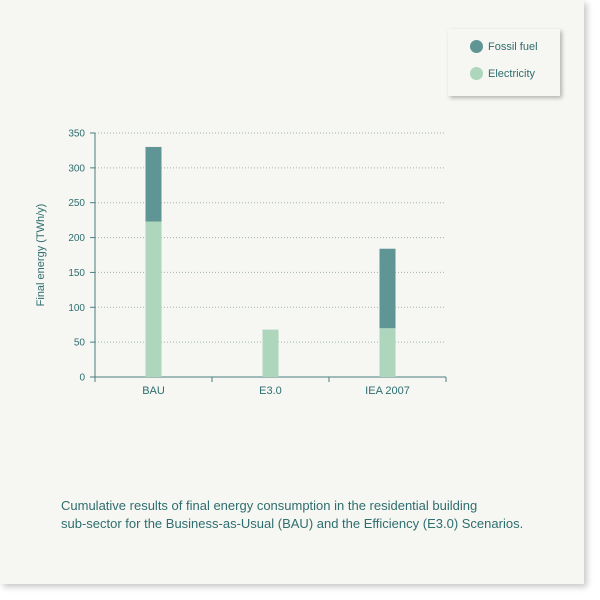 The image size is (600, 600). Describe the element at coordinates (76, 273) in the screenshot. I see `y-tick-label-150: 150` at that location.